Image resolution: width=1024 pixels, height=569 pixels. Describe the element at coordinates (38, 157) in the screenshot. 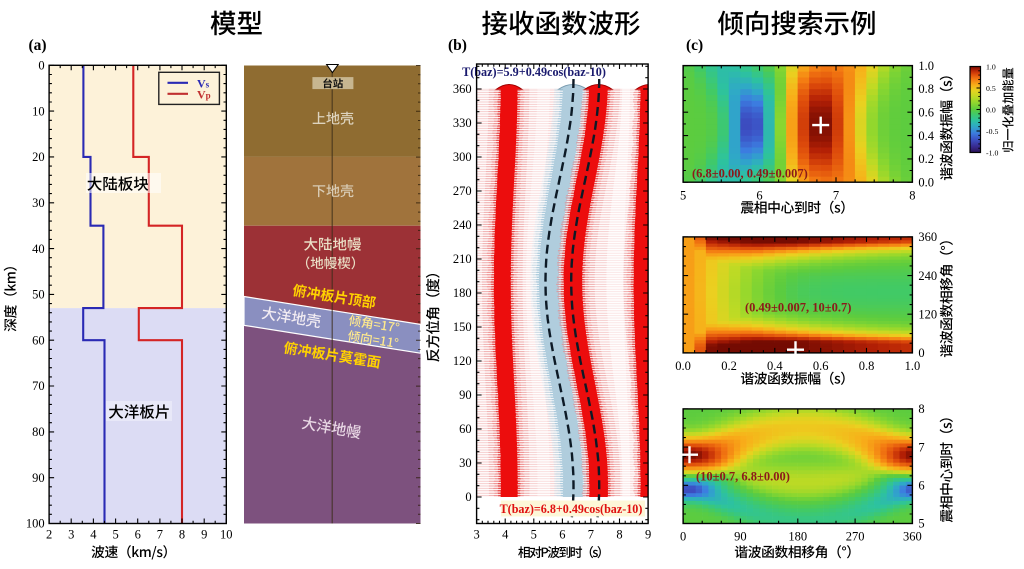

I see `svg-text: 20` at that location.